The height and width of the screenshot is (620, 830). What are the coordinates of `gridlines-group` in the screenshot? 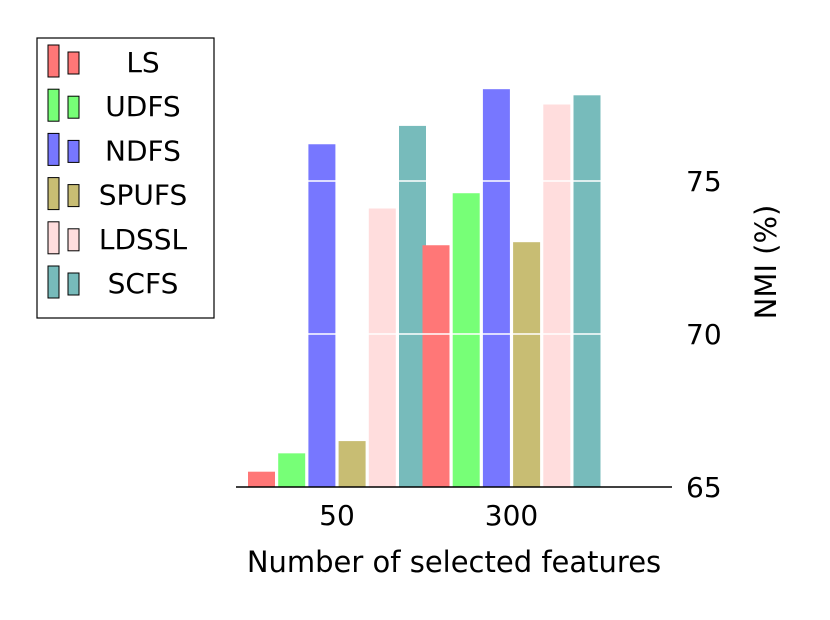 It's located at (454, 257).